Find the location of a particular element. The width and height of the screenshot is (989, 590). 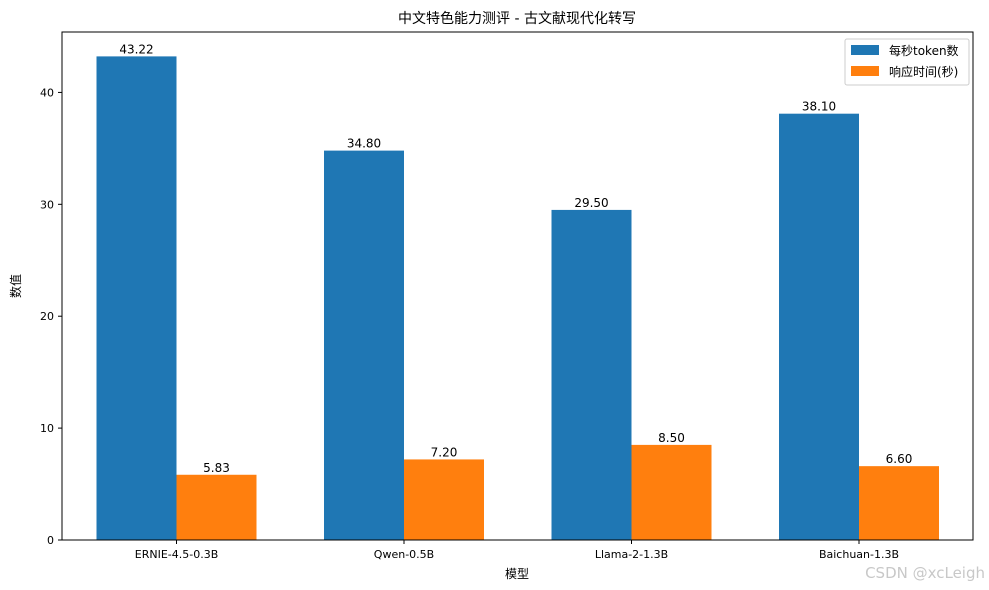

y-axis: 0 10 20 30 40 is located at coordinates (51, 316).